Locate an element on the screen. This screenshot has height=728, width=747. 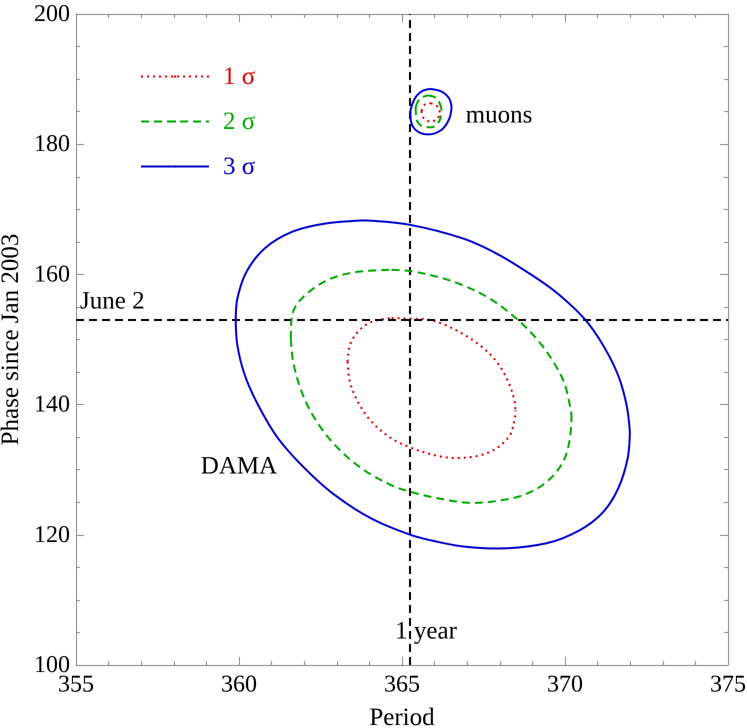
y-tick-label: 140 is located at coordinates (52, 405).